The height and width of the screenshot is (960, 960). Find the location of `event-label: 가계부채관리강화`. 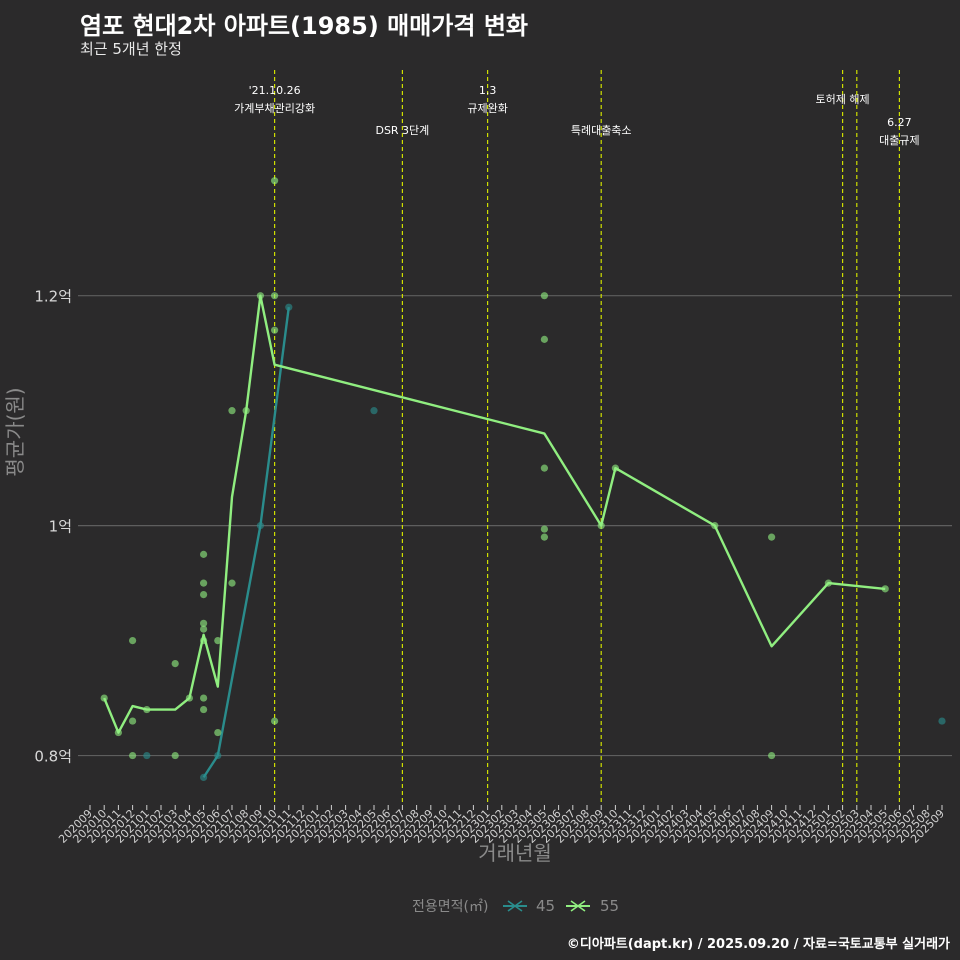

event-label: 가계부채관리강화 is located at coordinates (274, 108).